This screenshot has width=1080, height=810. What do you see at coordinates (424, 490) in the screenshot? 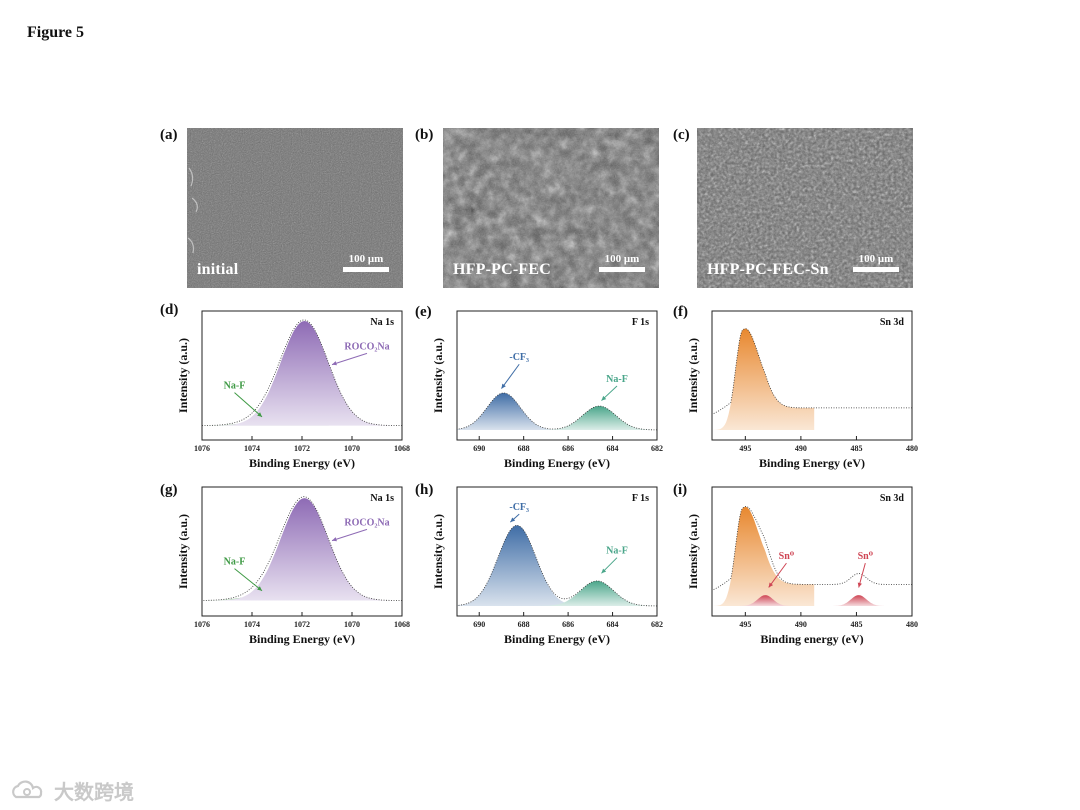
I see `panel-label-h: (h)` at bounding box center [424, 490].